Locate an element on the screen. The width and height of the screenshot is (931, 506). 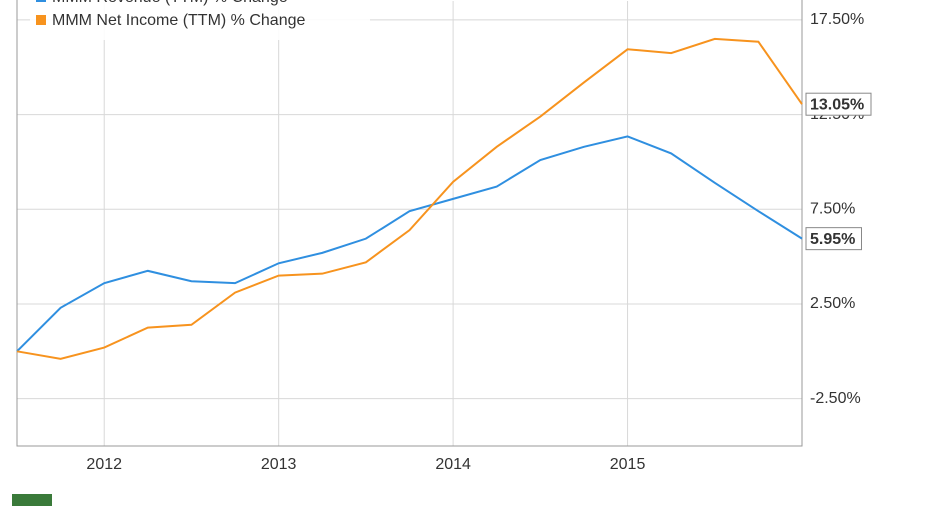
end-label-text: 5.95% is located at coordinates (832, 239).